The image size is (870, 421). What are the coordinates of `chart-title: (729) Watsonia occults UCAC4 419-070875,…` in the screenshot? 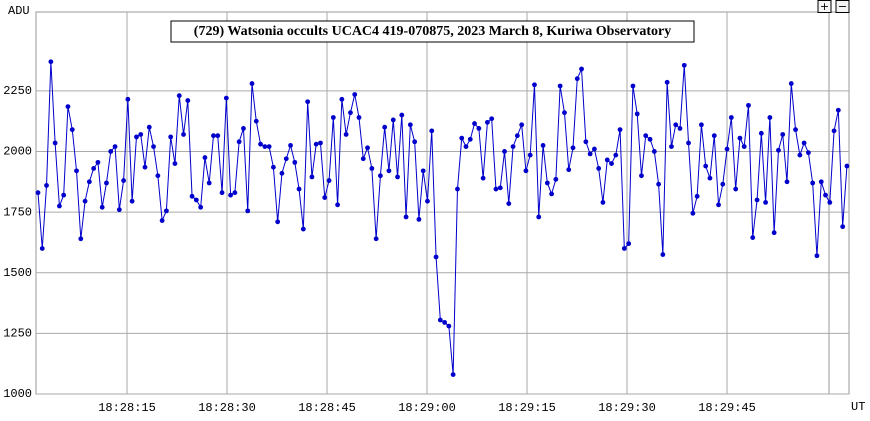 It's located at (432, 31).